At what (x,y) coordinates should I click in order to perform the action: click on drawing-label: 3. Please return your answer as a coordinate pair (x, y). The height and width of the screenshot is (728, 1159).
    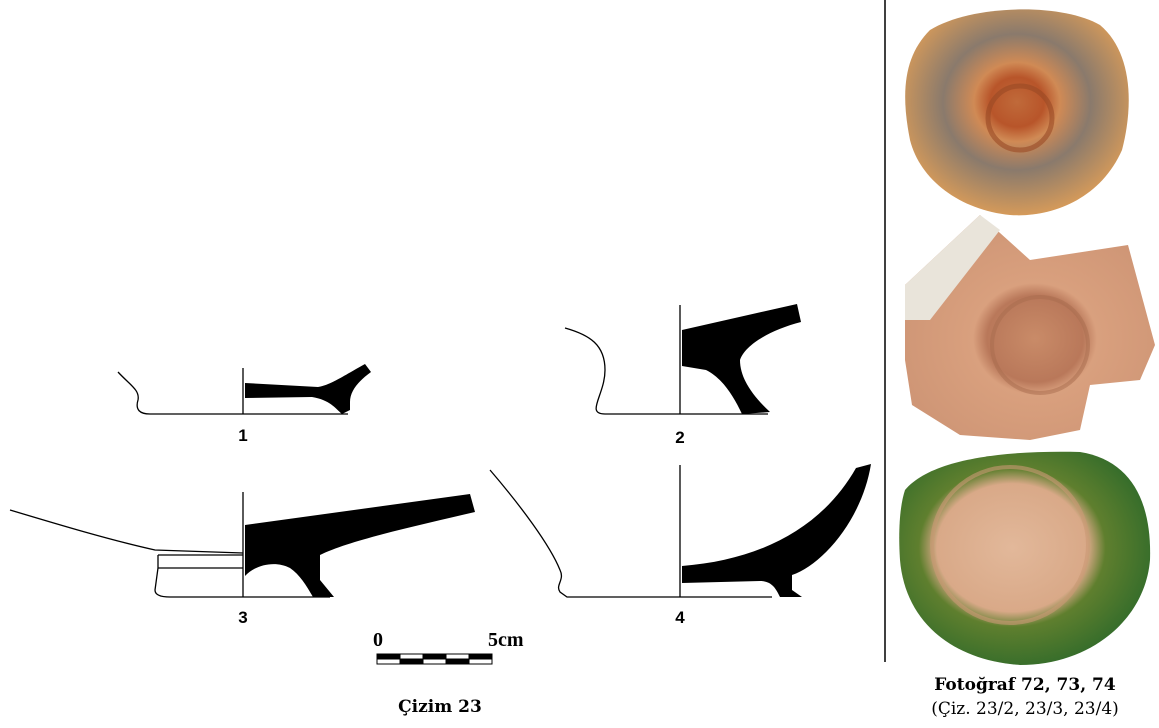
    Looking at the image, I should click on (242, 617).